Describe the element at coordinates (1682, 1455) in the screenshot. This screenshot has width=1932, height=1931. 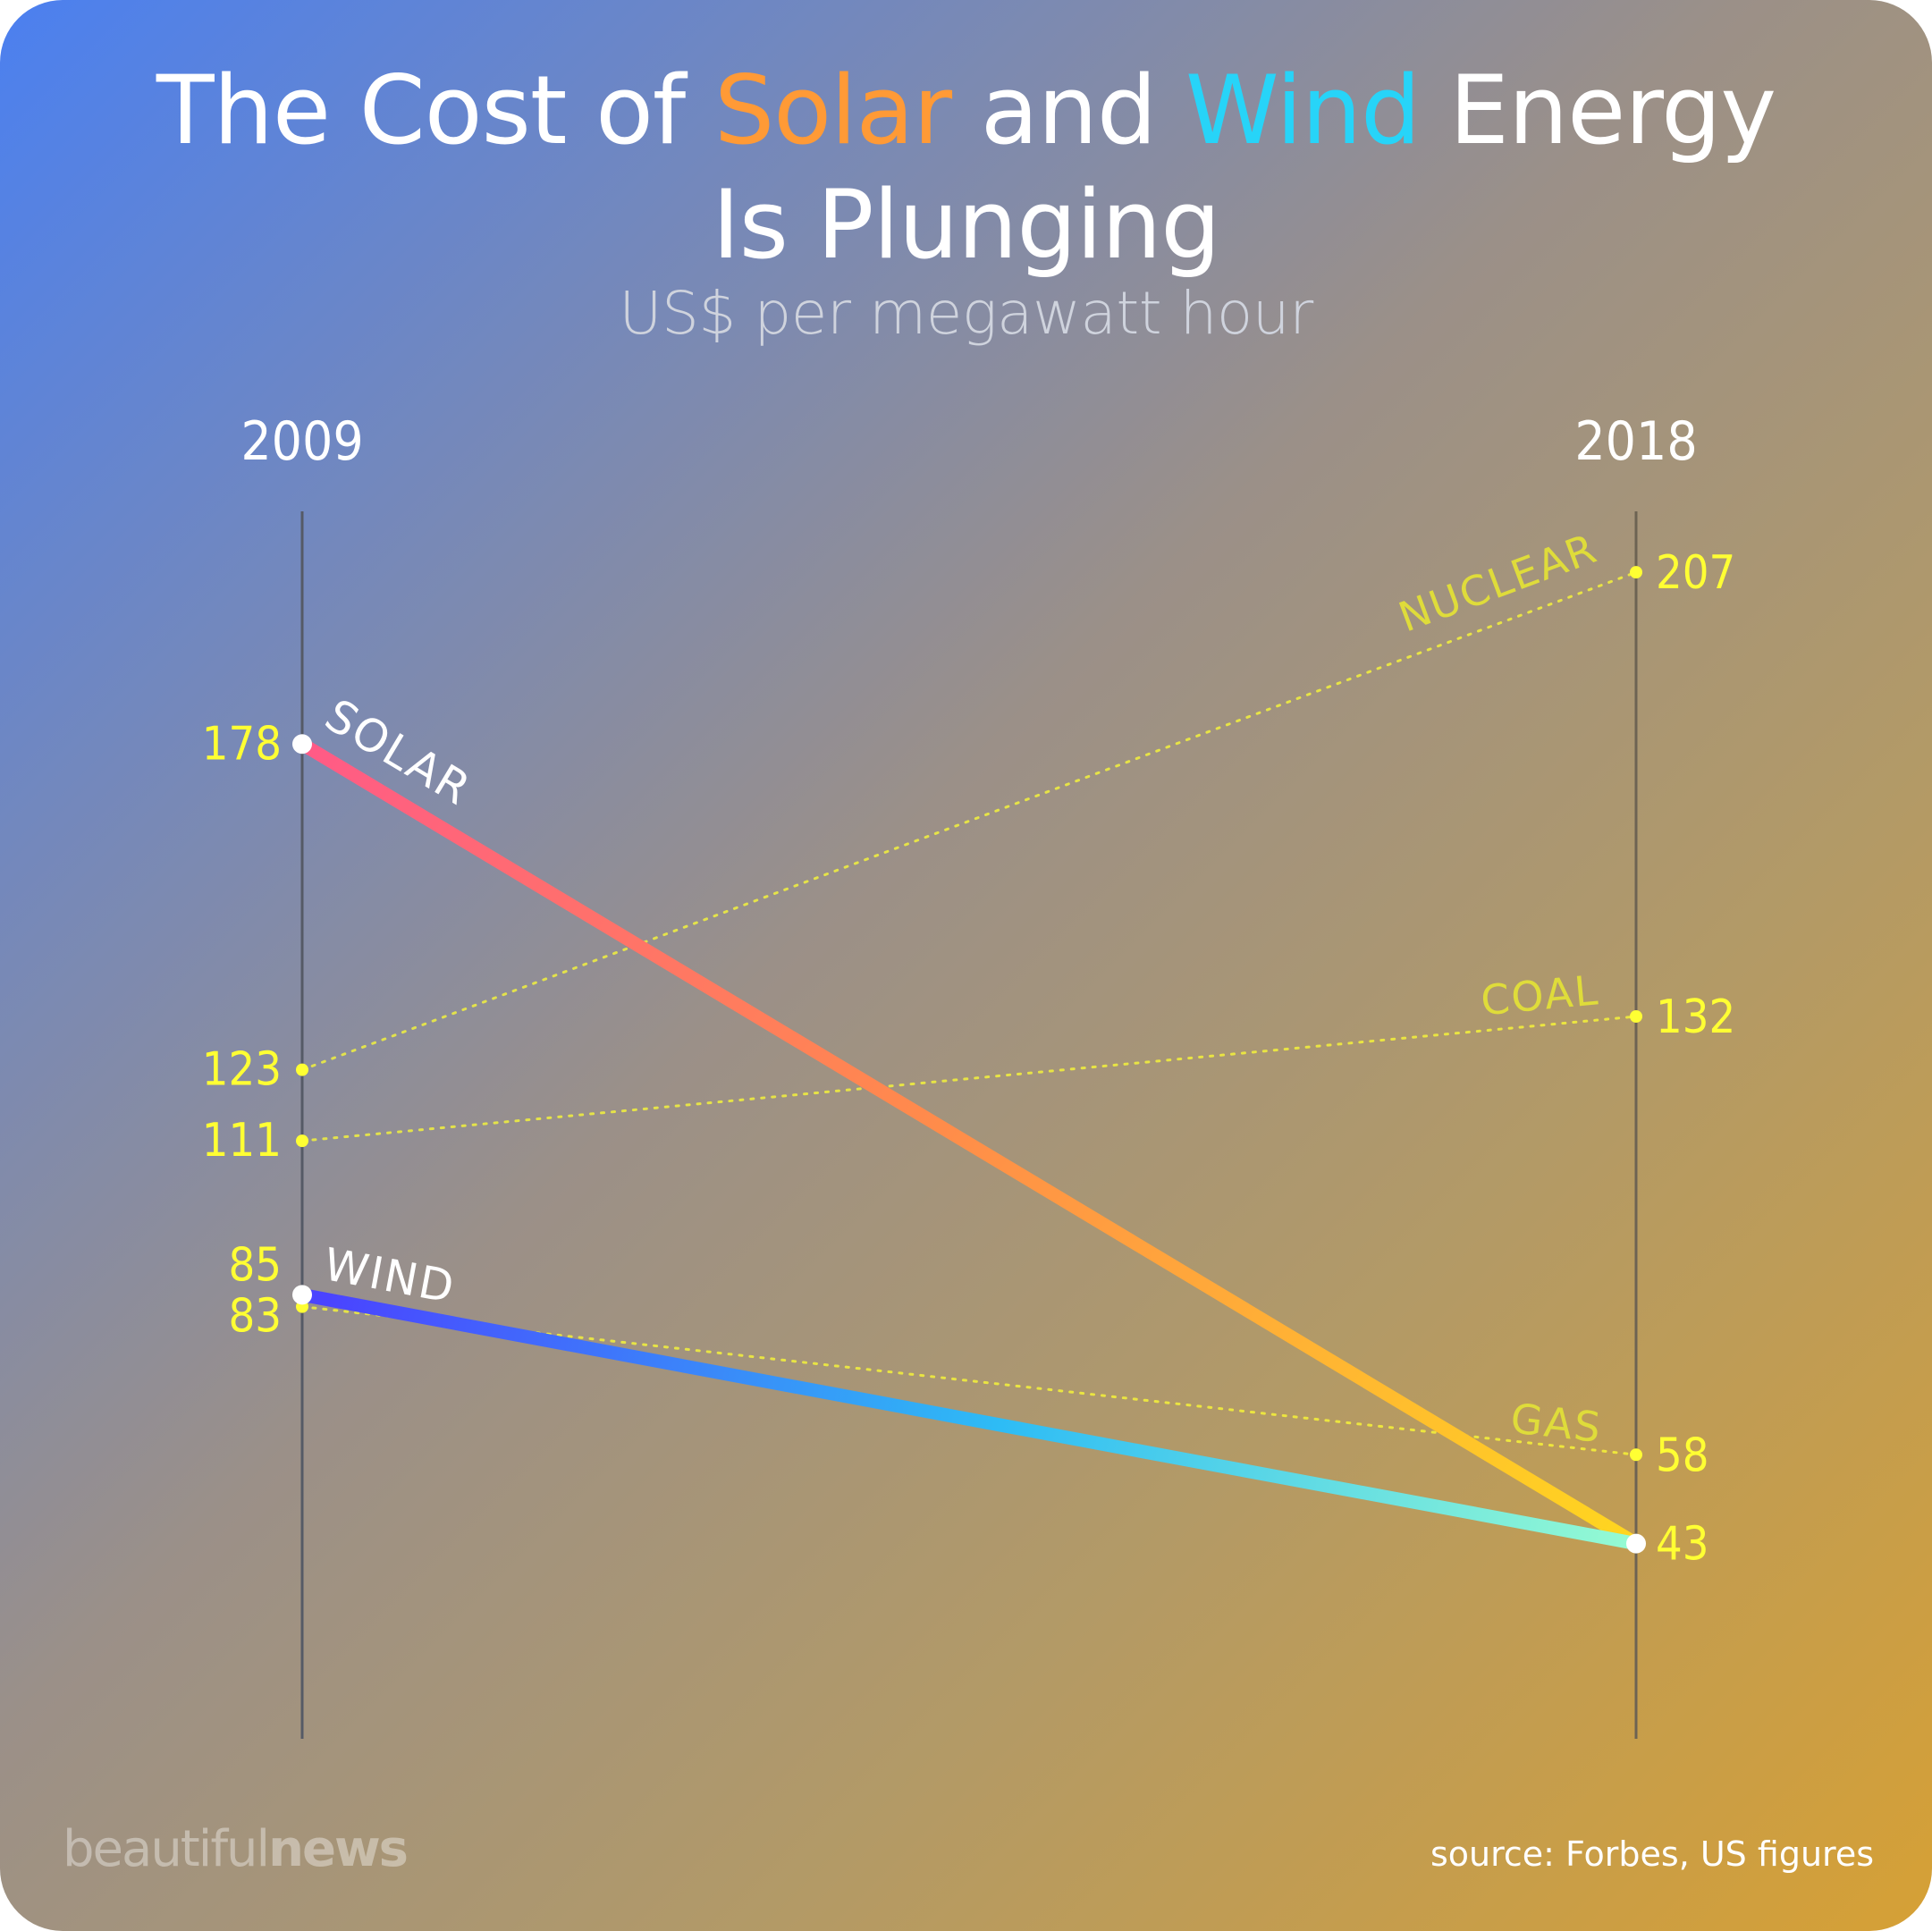
I see `value-label-2018-58: 58` at that location.